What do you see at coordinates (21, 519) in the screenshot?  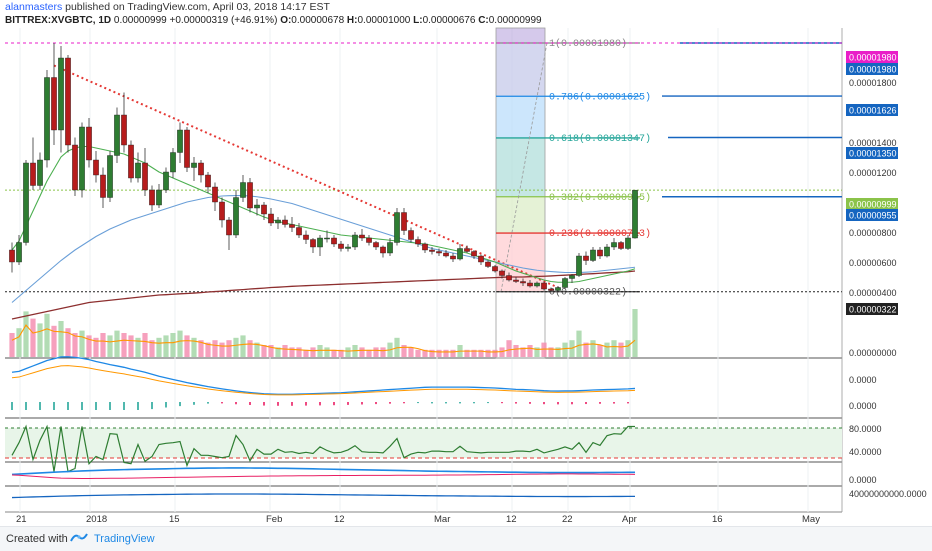 I see `time-tick-label: 21` at bounding box center [21, 519].